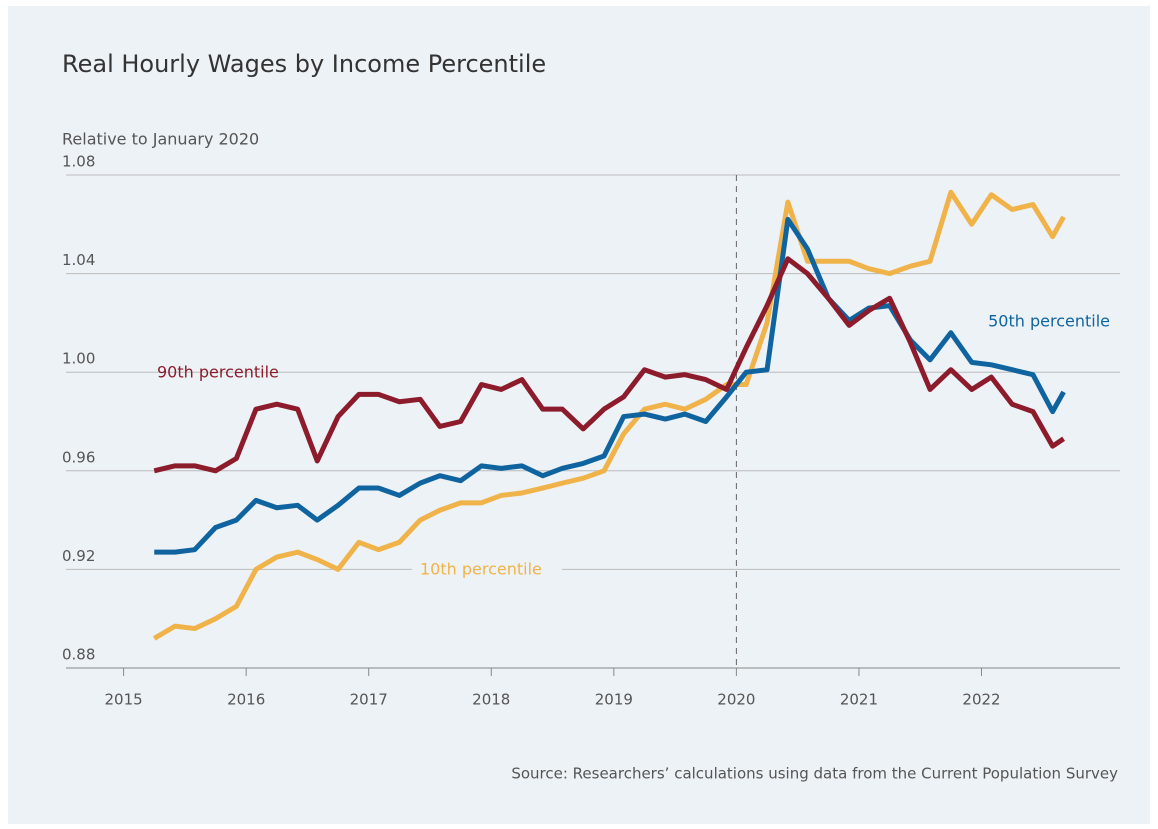  I want to click on y-tick-label: 0.96, so click(78, 457).